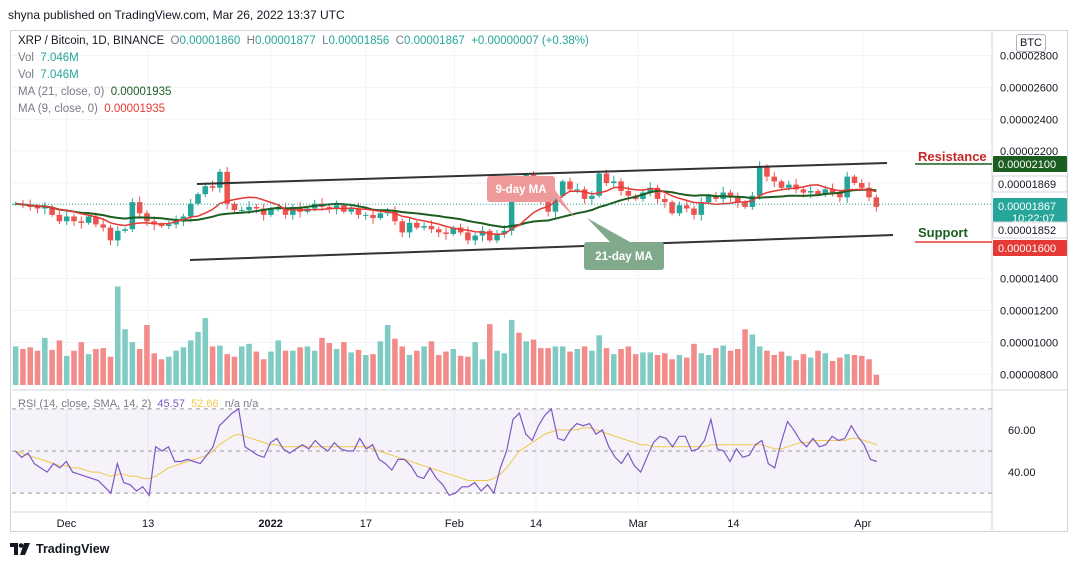 The image size is (1079, 568). What do you see at coordinates (85, 404) in the screenshot?
I see `rsi-label: RSI (14, close, SMA, 14, 2)` at bounding box center [85, 404].